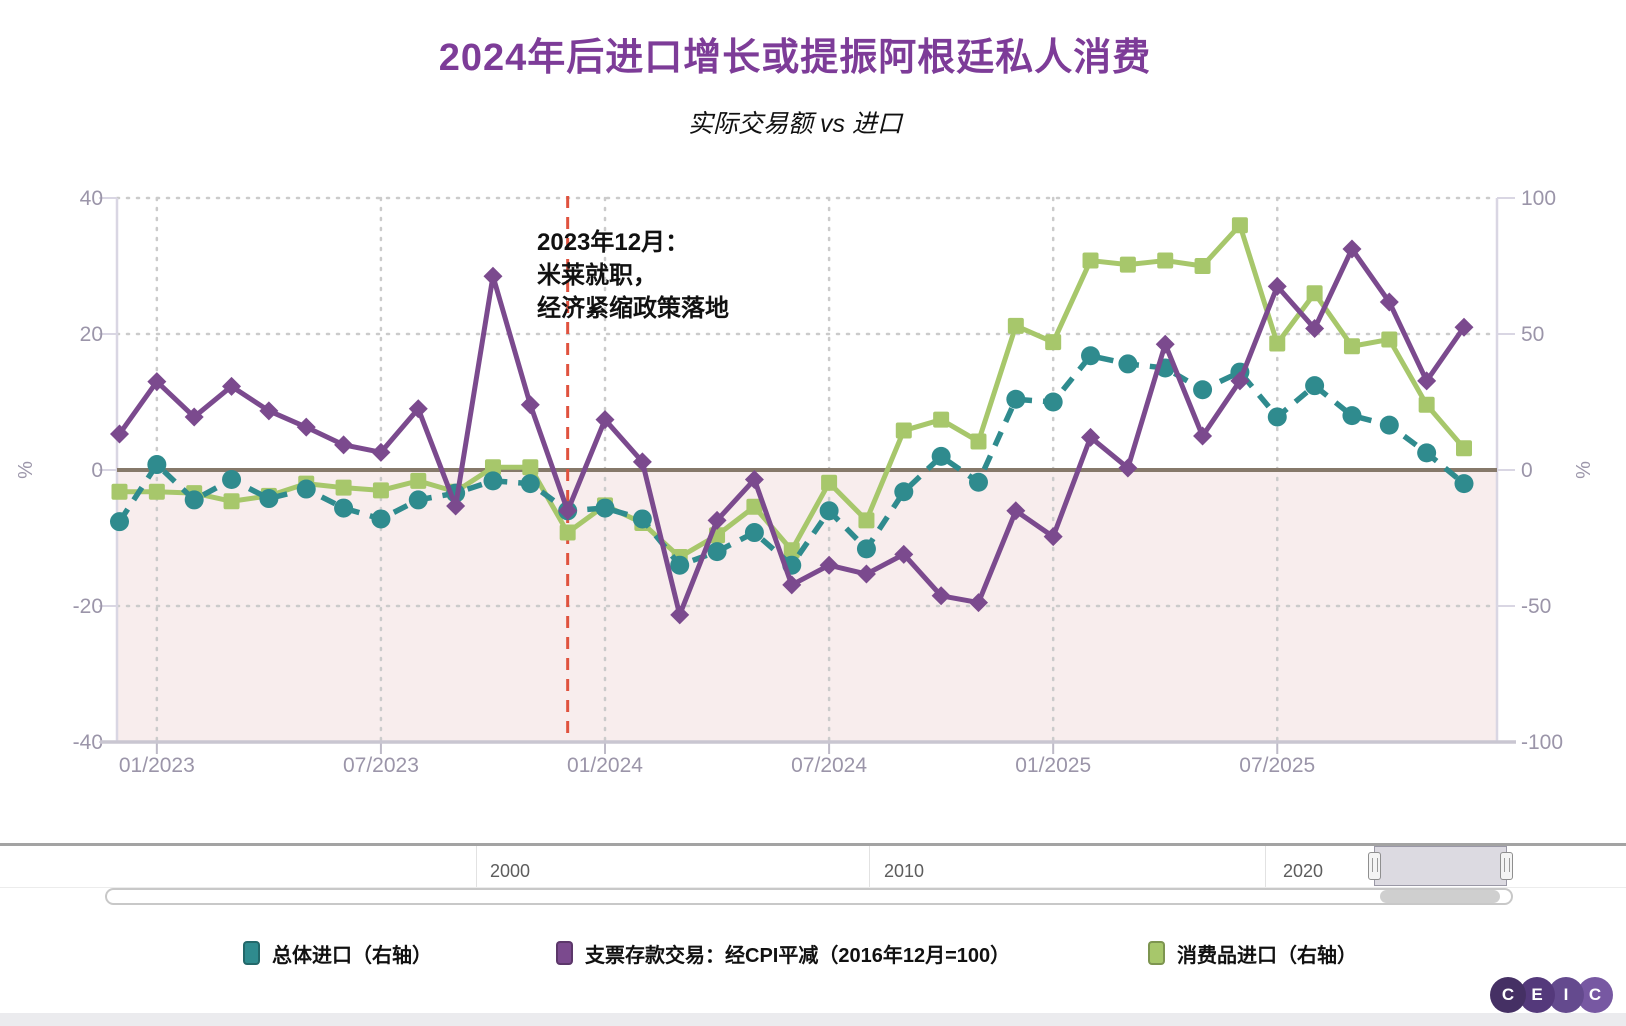 Image resolution: width=1626 pixels, height=1026 pixels. What do you see at coordinates (813, 865) in the screenshot?
I see `date-range-navigator: 2000 2010 2020` at bounding box center [813, 865].